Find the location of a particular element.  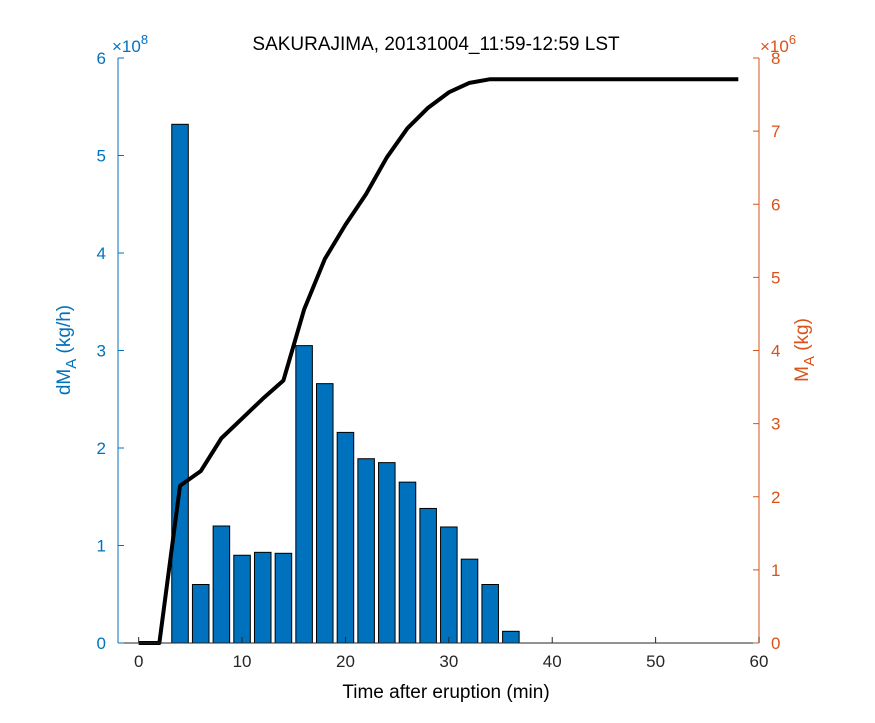

right-axis-ticks: 0 1 2 3 4 5 6 7 8 is located at coordinates (766, 351).